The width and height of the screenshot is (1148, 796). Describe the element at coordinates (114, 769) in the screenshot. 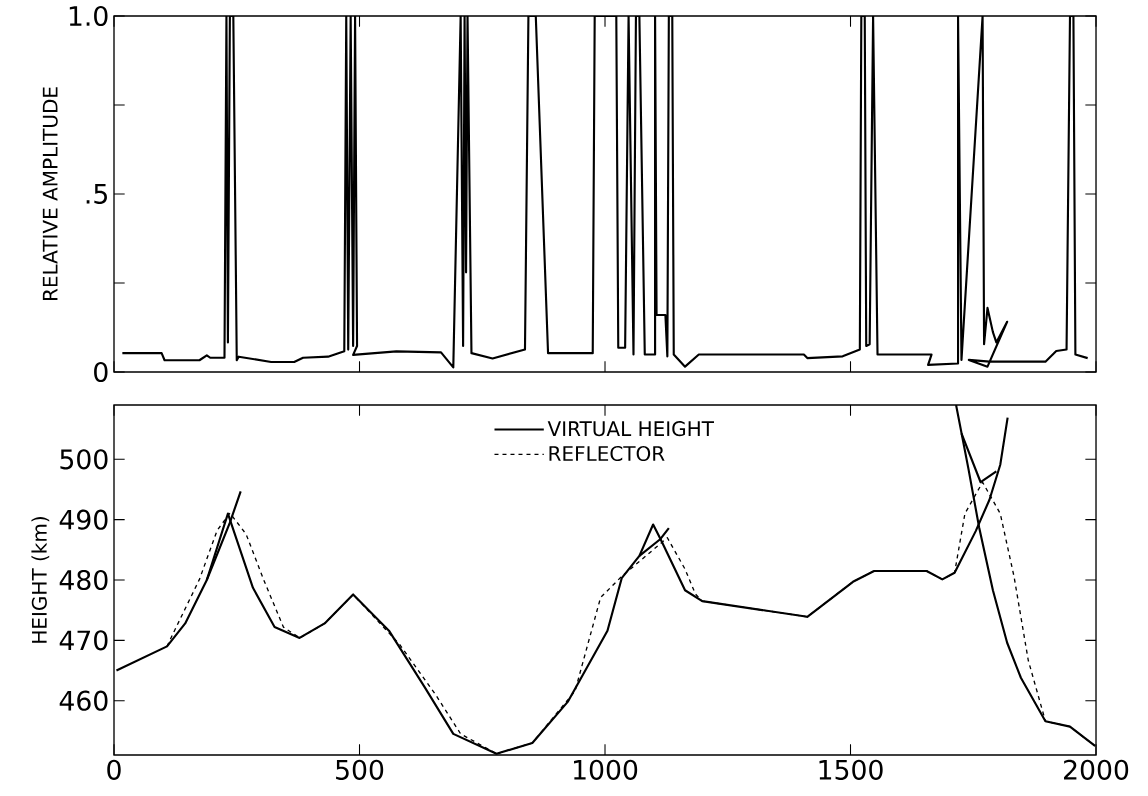

I see `x-tick-label: 0` at that location.